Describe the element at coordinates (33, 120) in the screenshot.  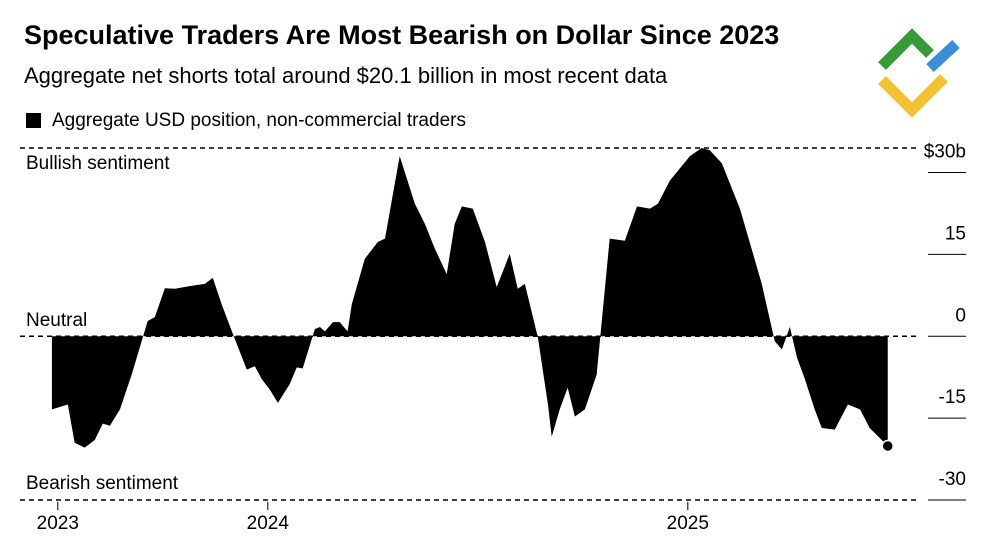
I see `legend-swatch` at that location.